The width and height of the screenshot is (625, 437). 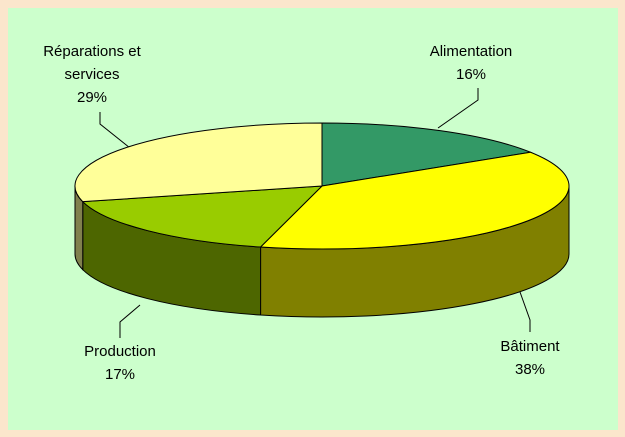 What do you see at coordinates (530, 358) in the screenshot?
I see `slice-label: Bâtiment 38%` at bounding box center [530, 358].